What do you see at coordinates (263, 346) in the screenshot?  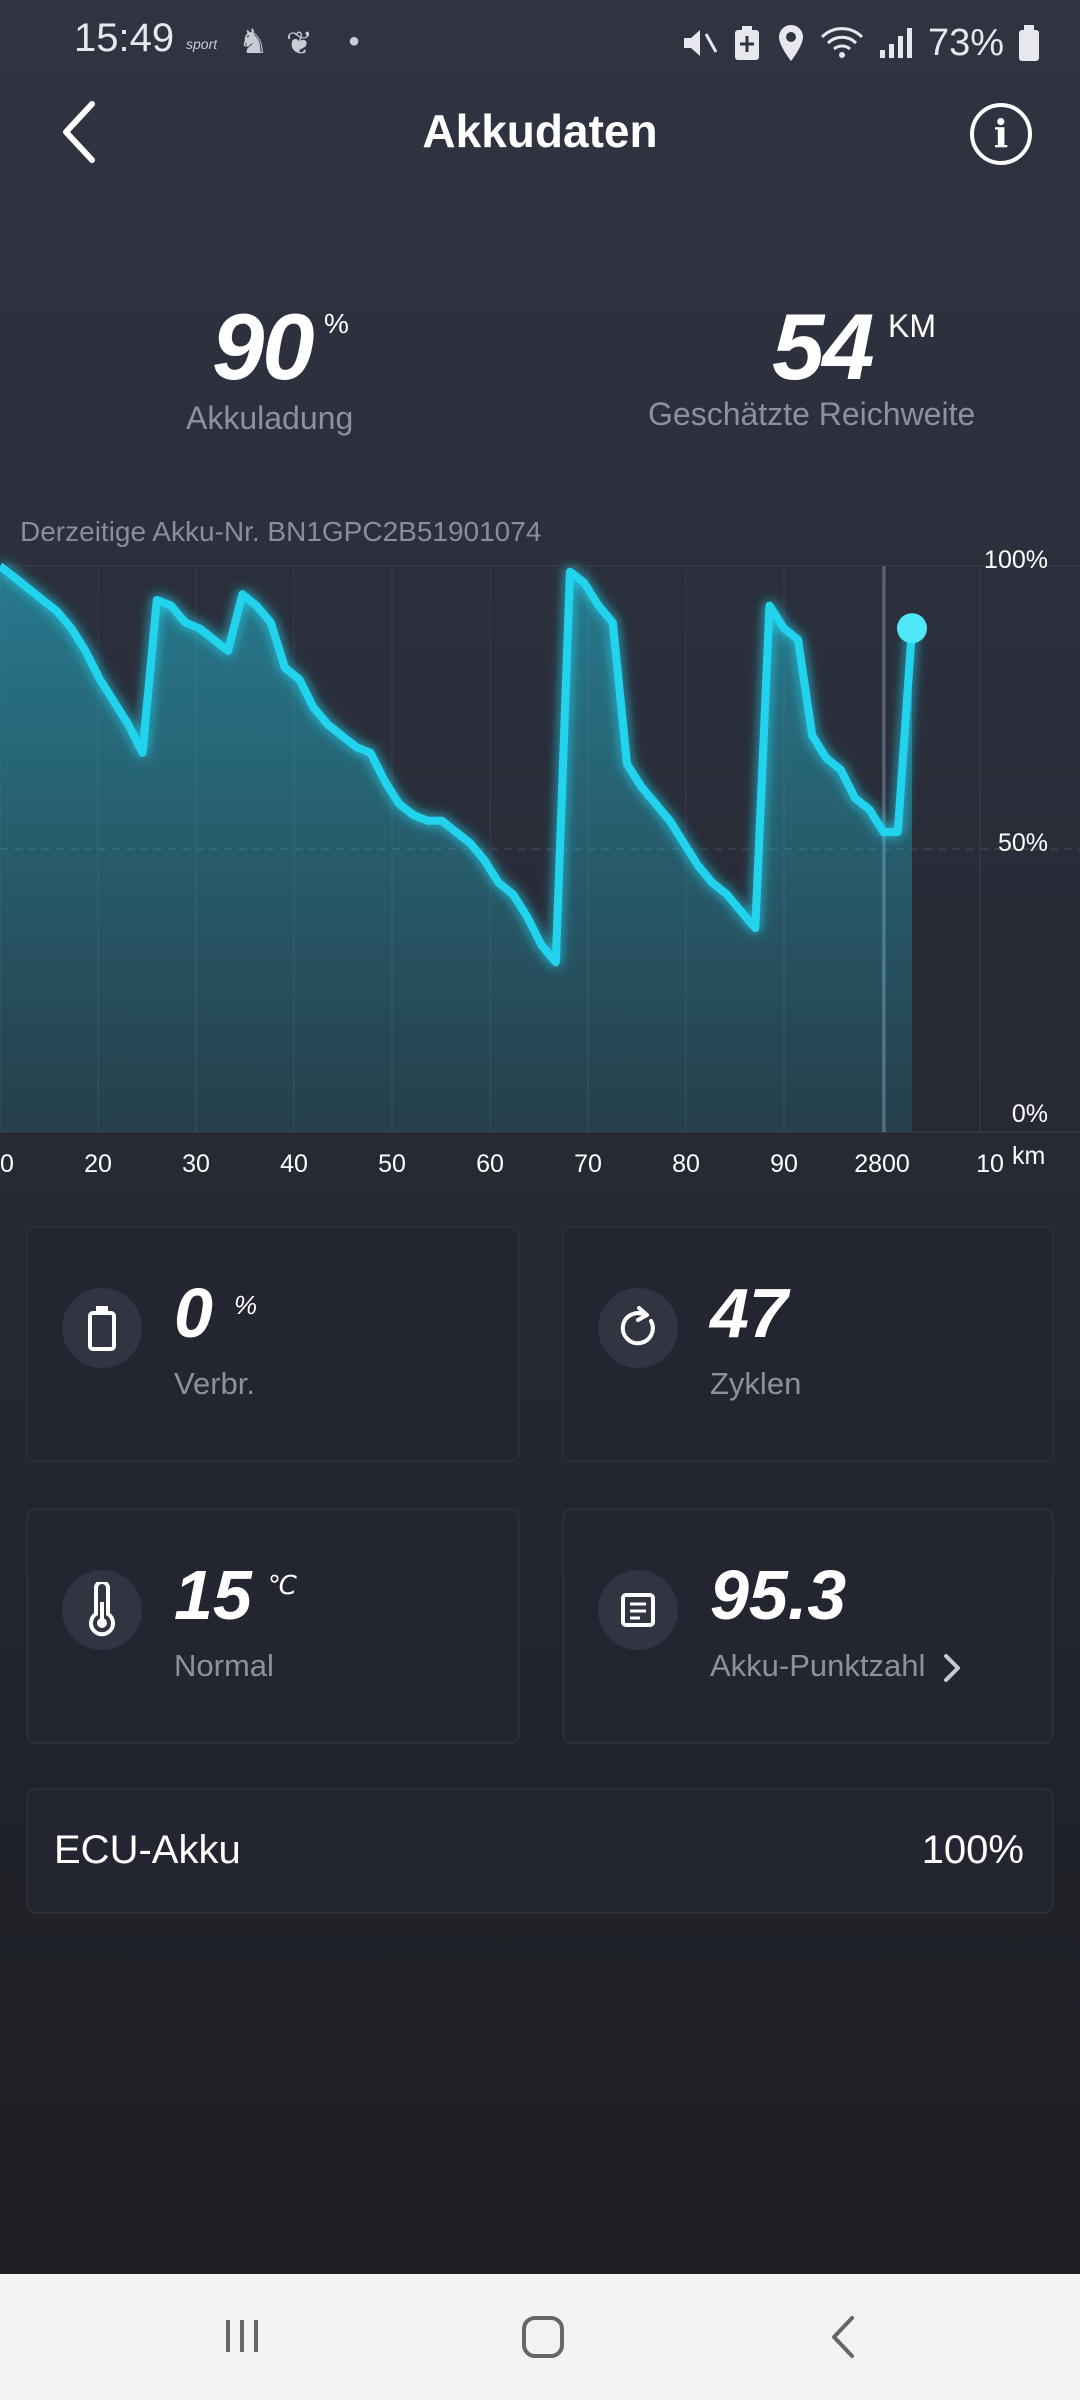 I see `charge-value: 90` at bounding box center [263, 346].